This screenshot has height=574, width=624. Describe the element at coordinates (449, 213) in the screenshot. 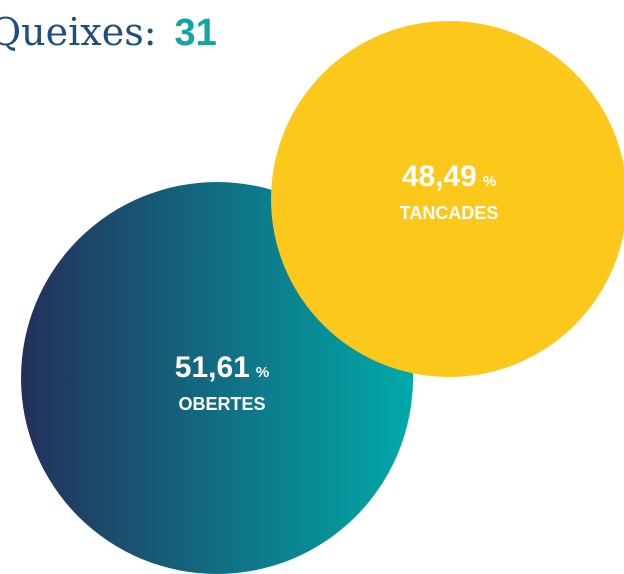

I see `category-label-tancades: TANCADES` at that location.